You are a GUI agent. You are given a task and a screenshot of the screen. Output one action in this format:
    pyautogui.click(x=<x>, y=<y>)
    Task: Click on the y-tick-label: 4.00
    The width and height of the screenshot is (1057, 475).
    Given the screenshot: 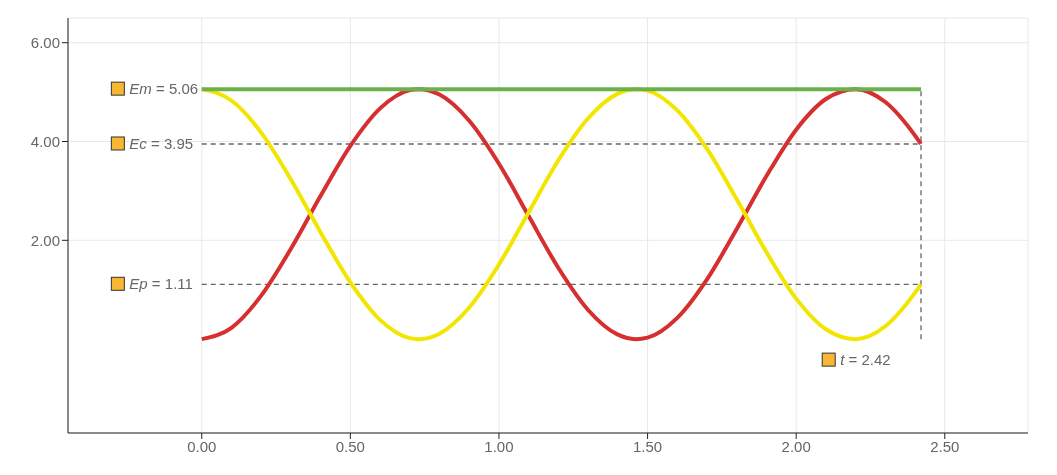 What is the action you would take?
    pyautogui.click(x=45, y=141)
    